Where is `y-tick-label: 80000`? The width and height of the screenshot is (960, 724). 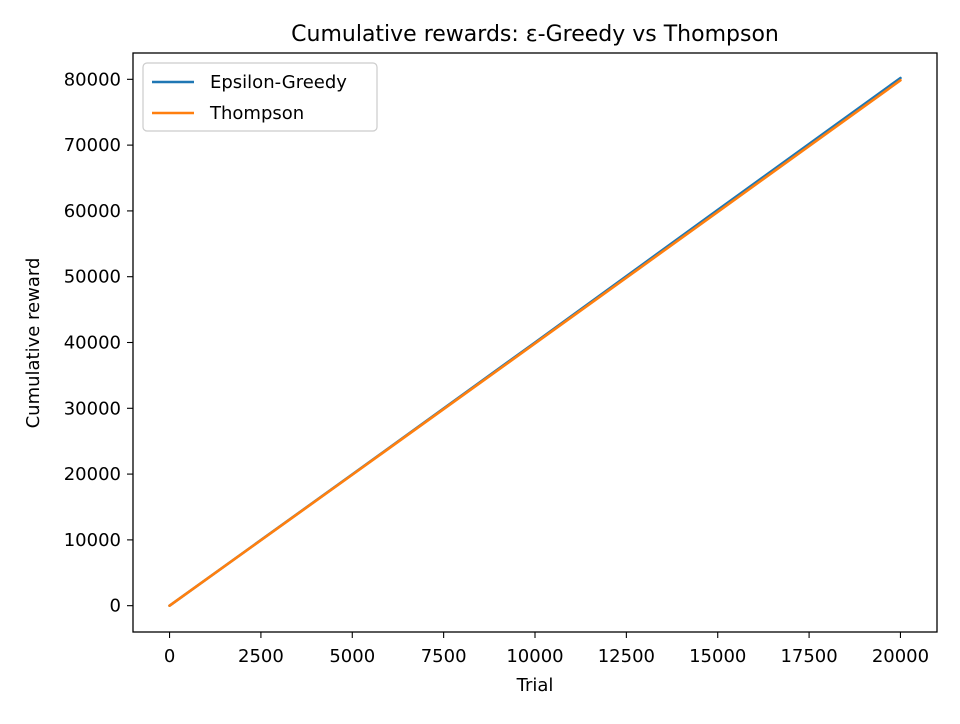 y-tick-label: 80000 is located at coordinates (92, 79).